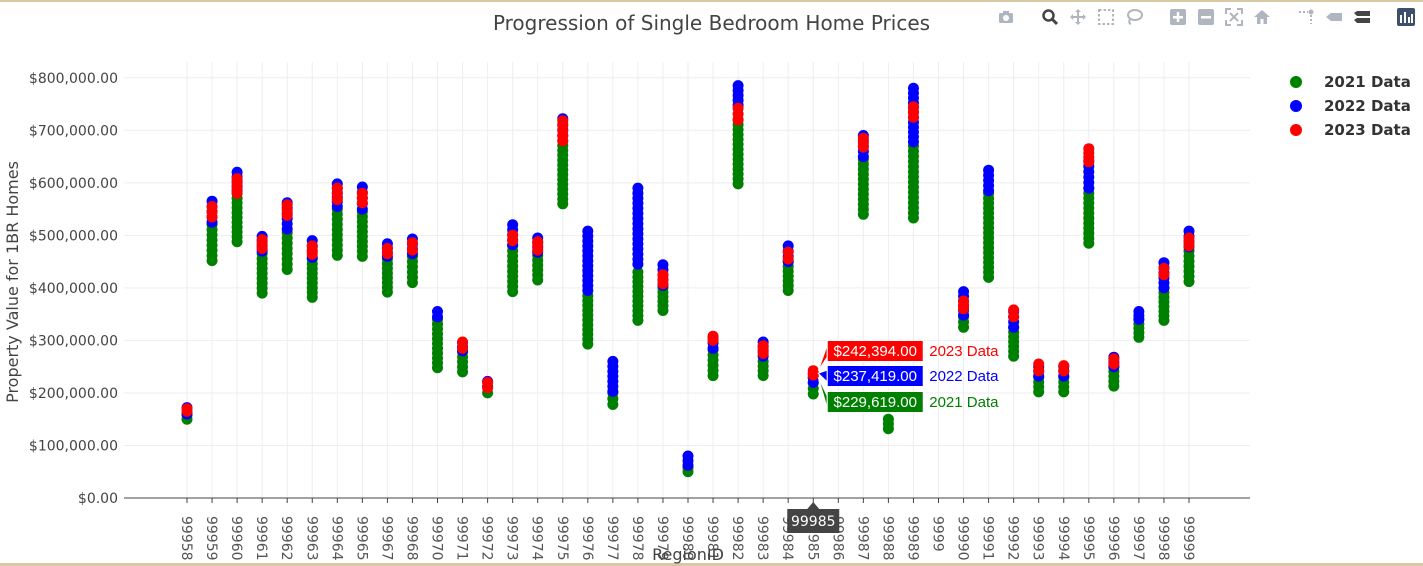  What do you see at coordinates (1106, 17) in the screenshot?
I see `box-select-icon` at bounding box center [1106, 17].